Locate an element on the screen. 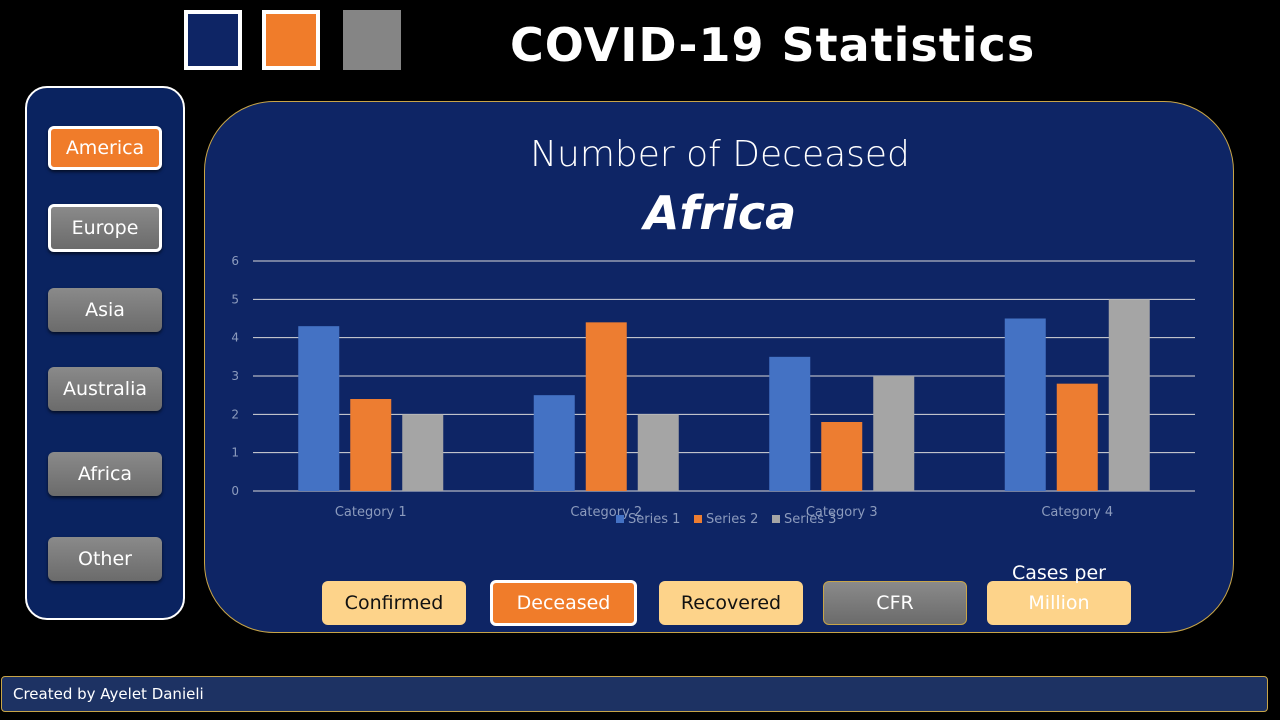 Image resolution: width=1280 pixels, height=720 pixels. legend-label: Series 3 is located at coordinates (810, 519).